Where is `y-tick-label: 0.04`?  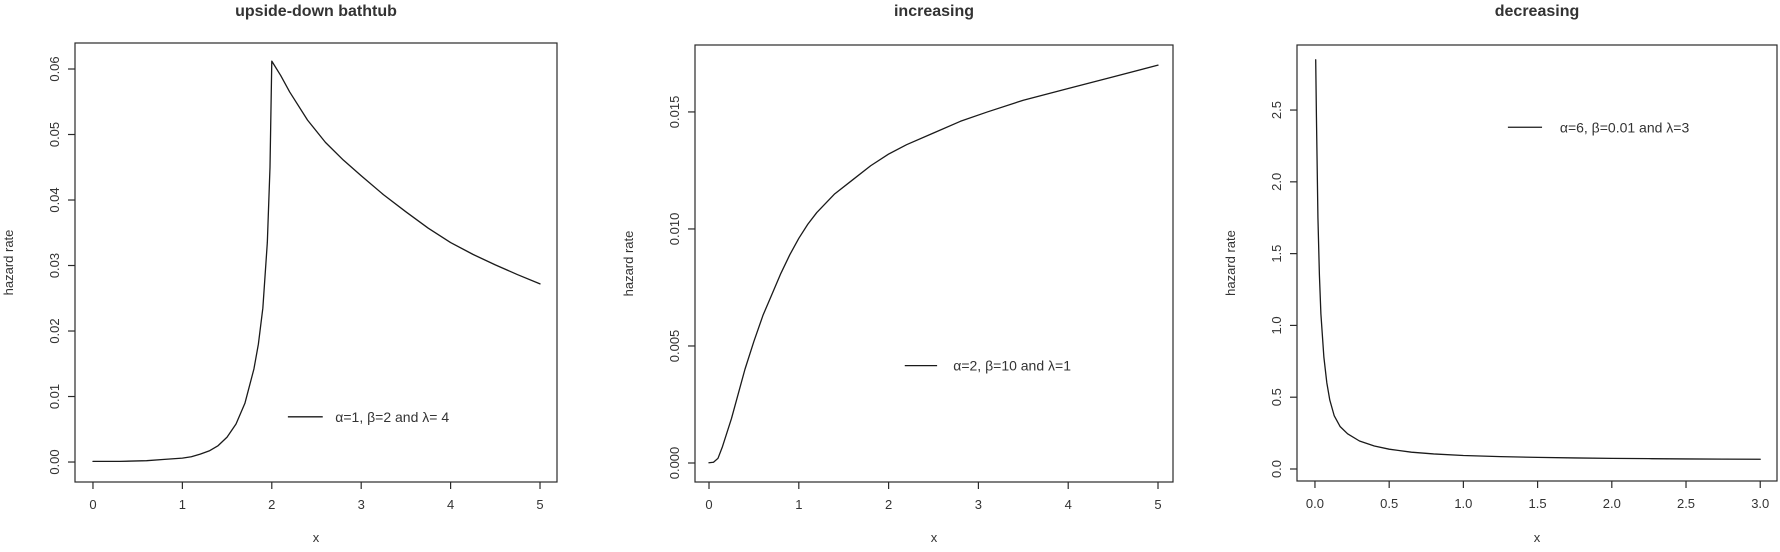
y-tick-label: 0.04 is located at coordinates (54, 199).